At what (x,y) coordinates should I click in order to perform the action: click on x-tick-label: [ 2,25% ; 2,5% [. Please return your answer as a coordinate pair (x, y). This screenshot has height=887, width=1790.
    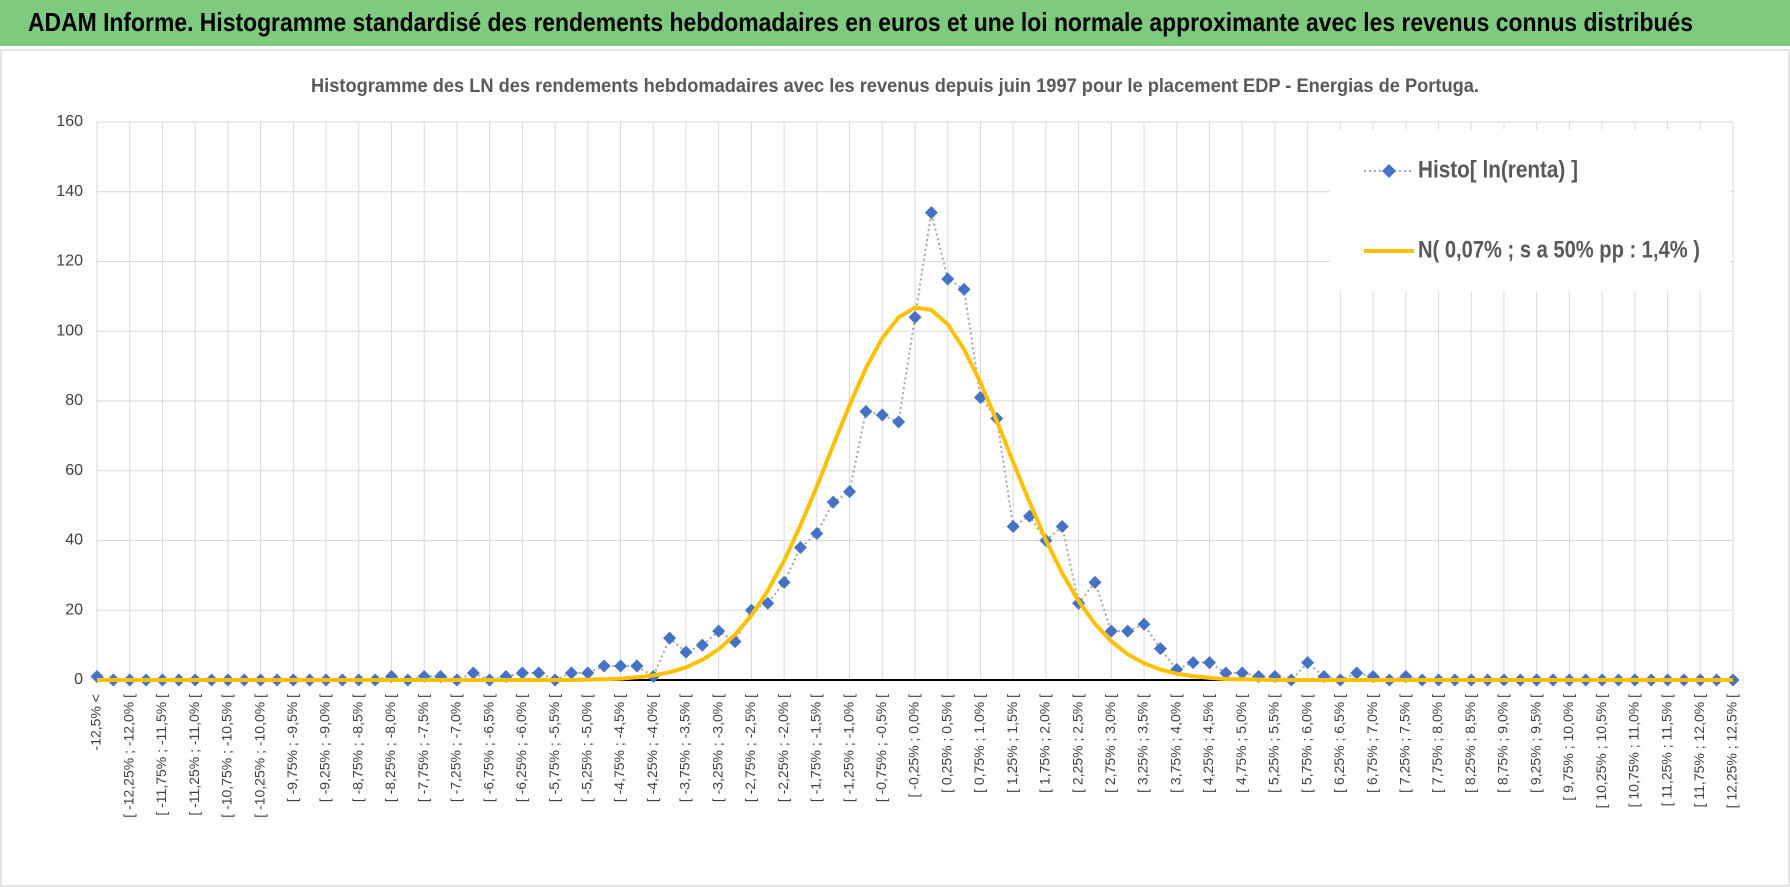
    Looking at the image, I should click on (1077, 743).